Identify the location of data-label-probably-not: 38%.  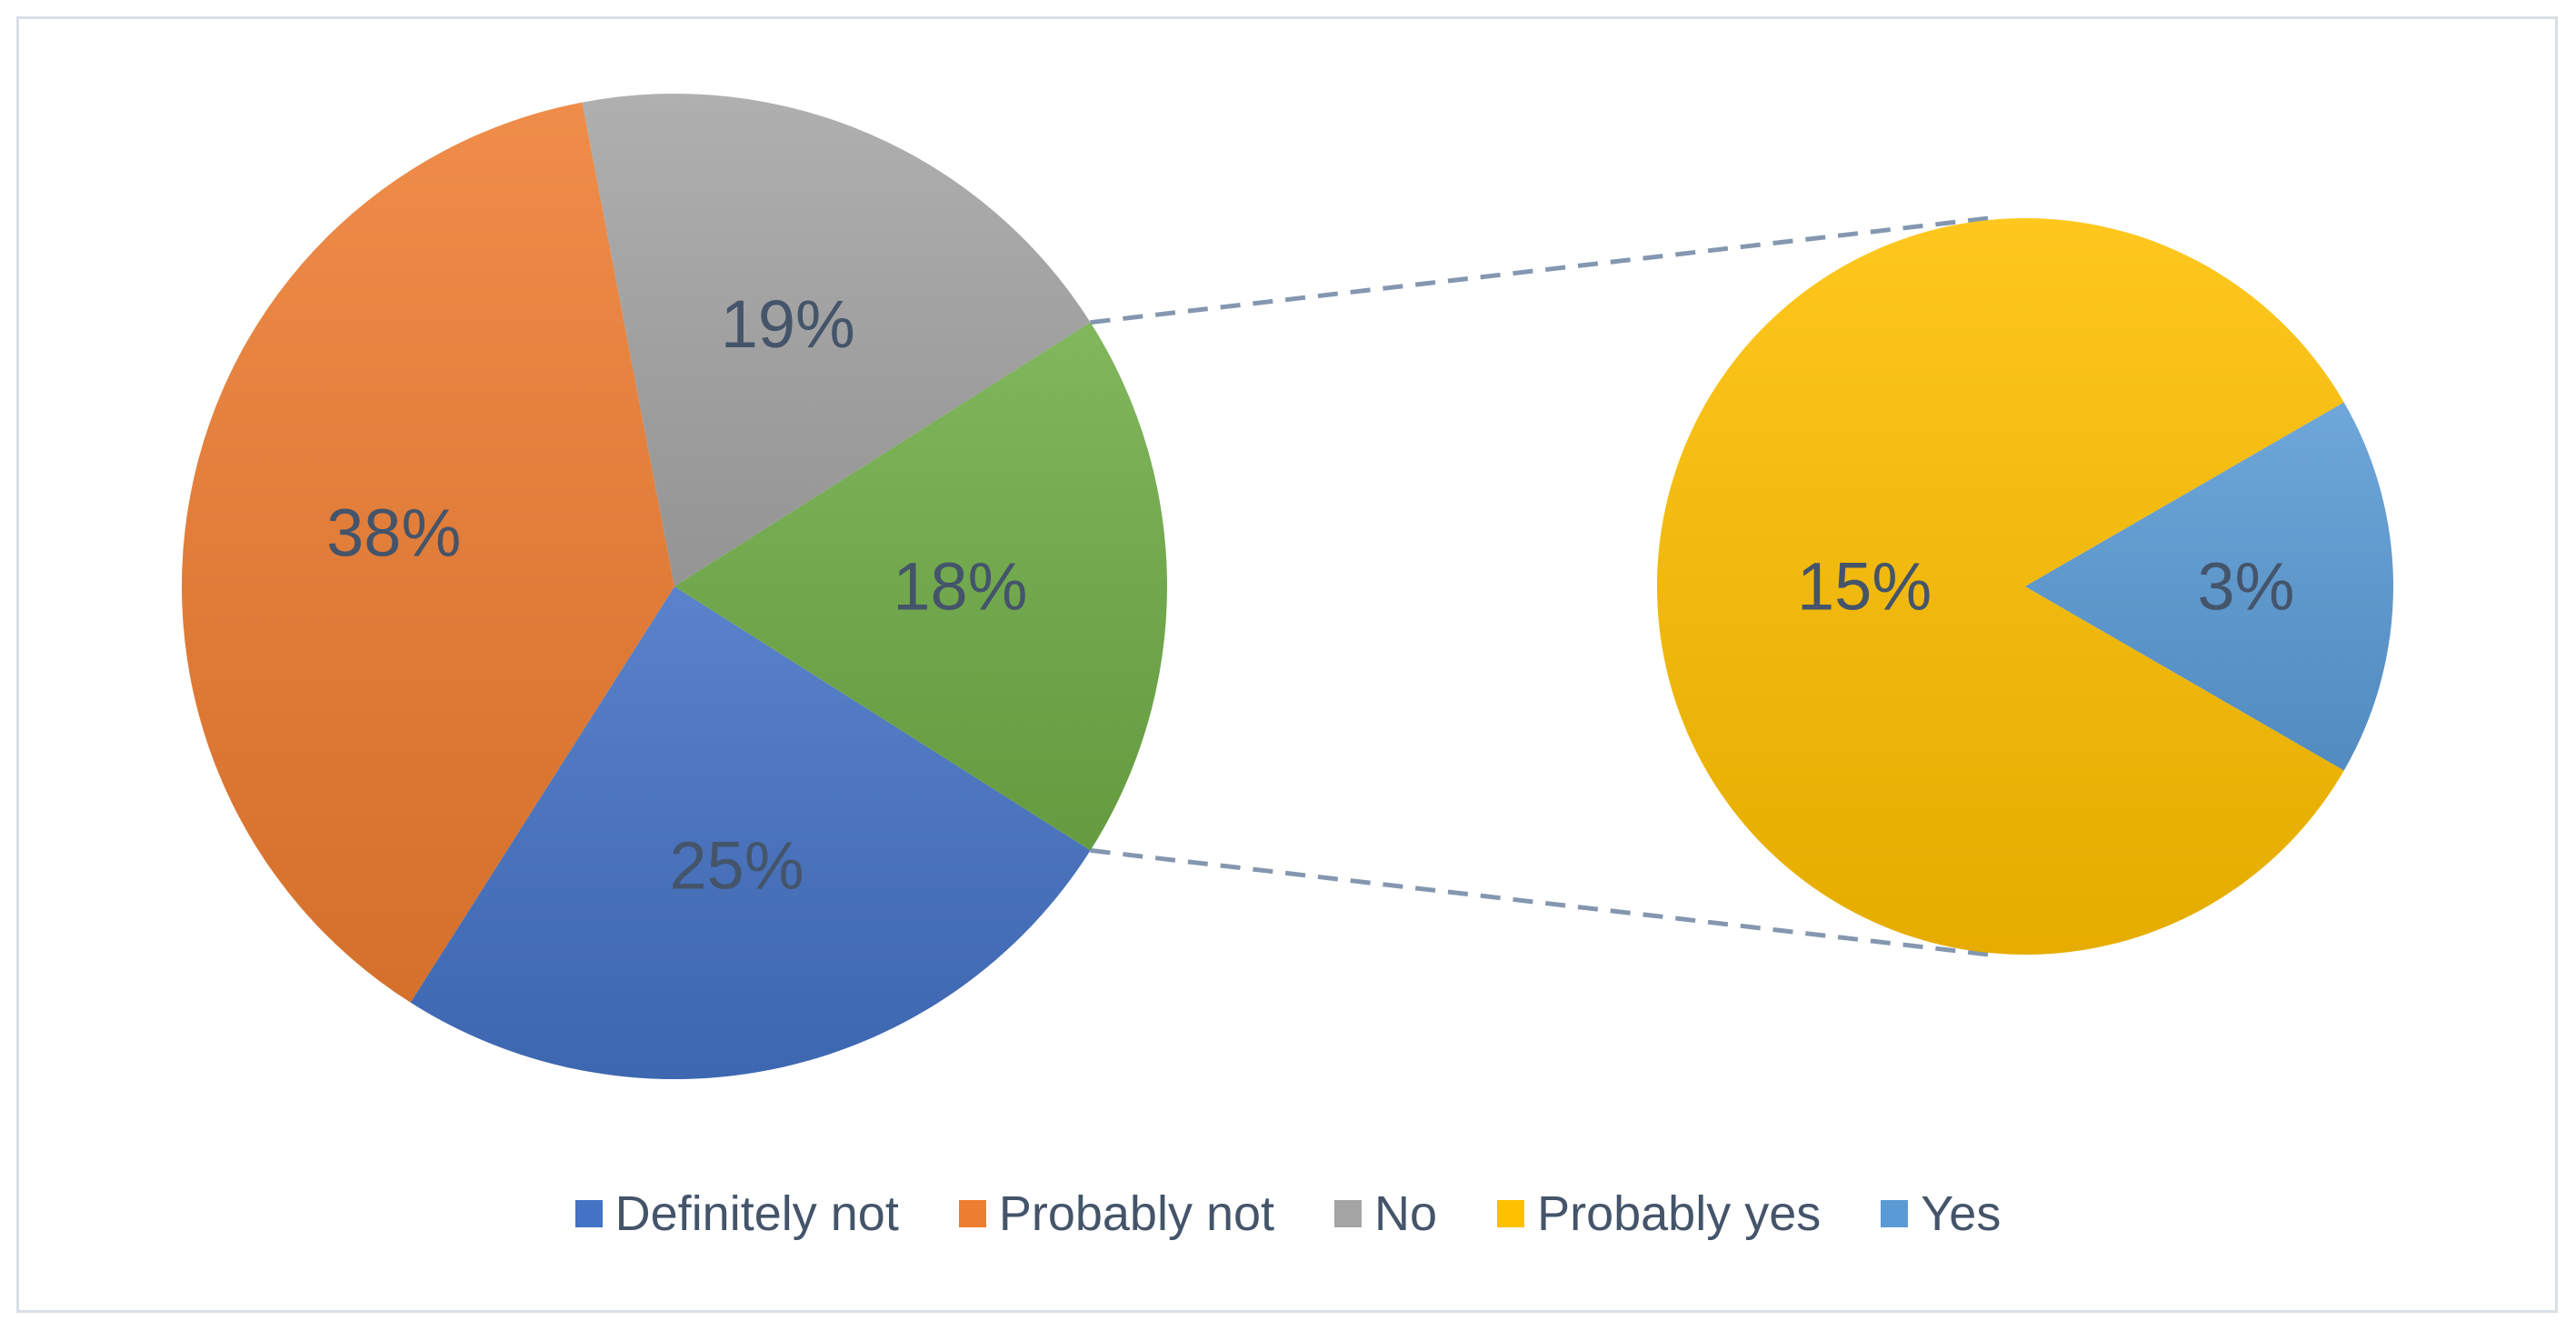
(393, 533).